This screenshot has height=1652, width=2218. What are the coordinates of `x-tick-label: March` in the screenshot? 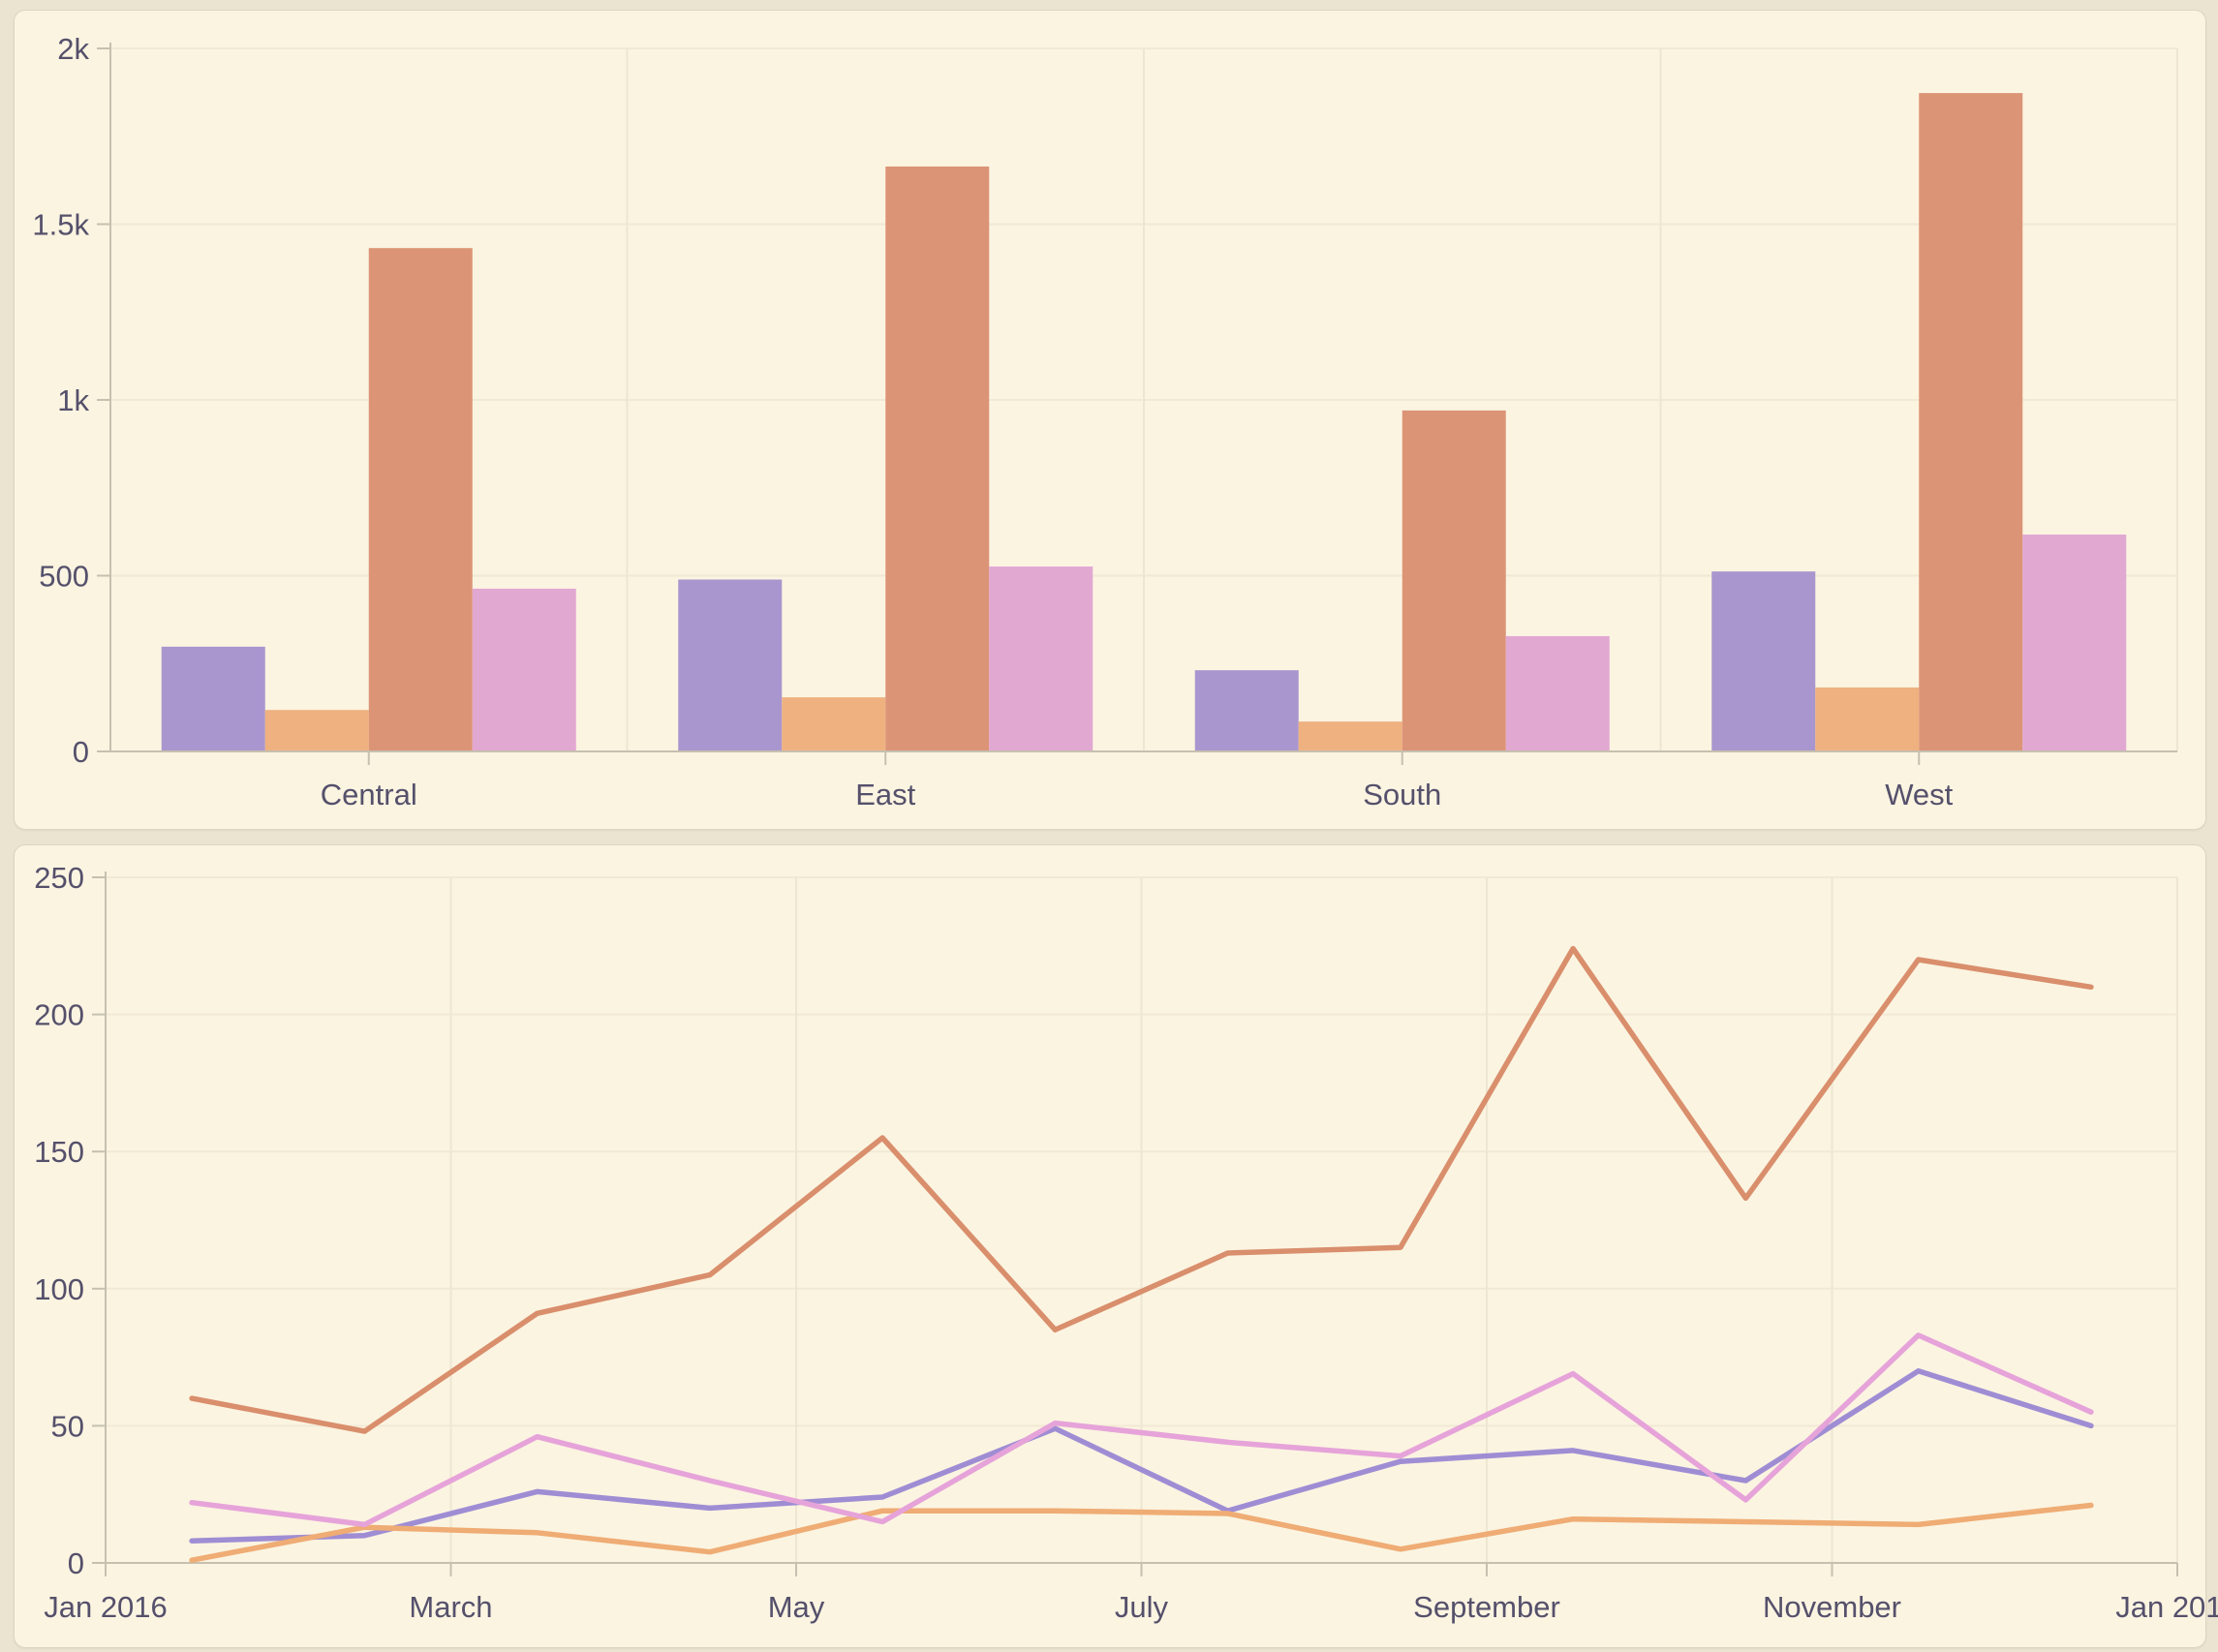 It's located at (450, 1607).